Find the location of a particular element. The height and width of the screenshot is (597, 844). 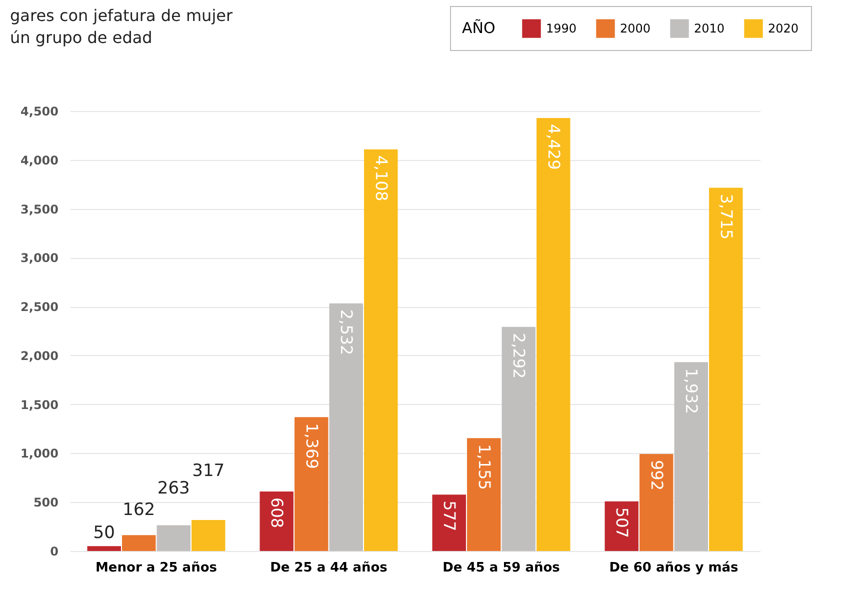

y-tick-label: 2,500 is located at coordinates (39, 307).